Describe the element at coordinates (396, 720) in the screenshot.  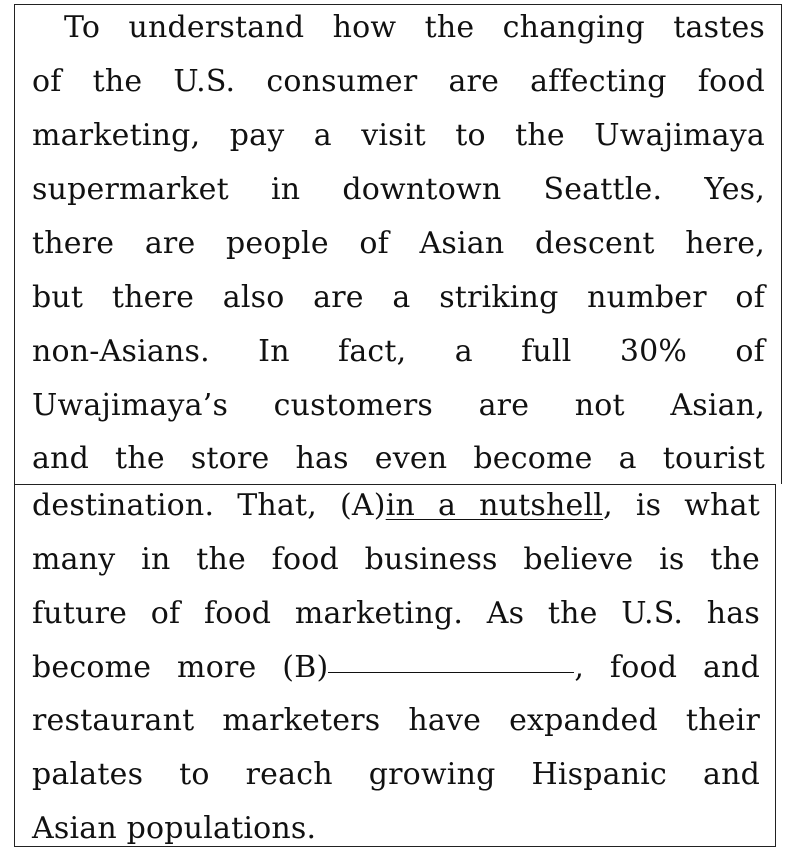
I see `passage-line: restaurant marketers have expanded their` at that location.